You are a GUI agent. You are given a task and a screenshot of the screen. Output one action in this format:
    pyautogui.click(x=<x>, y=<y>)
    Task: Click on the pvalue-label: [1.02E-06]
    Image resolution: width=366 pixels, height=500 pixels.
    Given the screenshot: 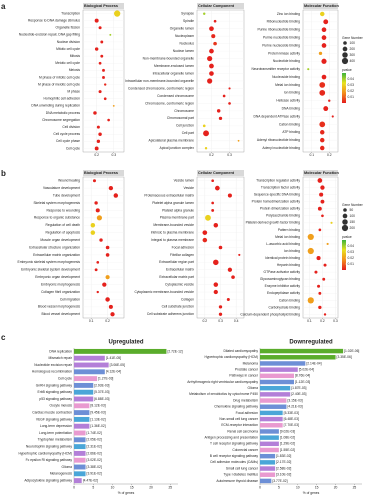 What is the action you would take?
    pyautogui.click(x=351, y=351)
    